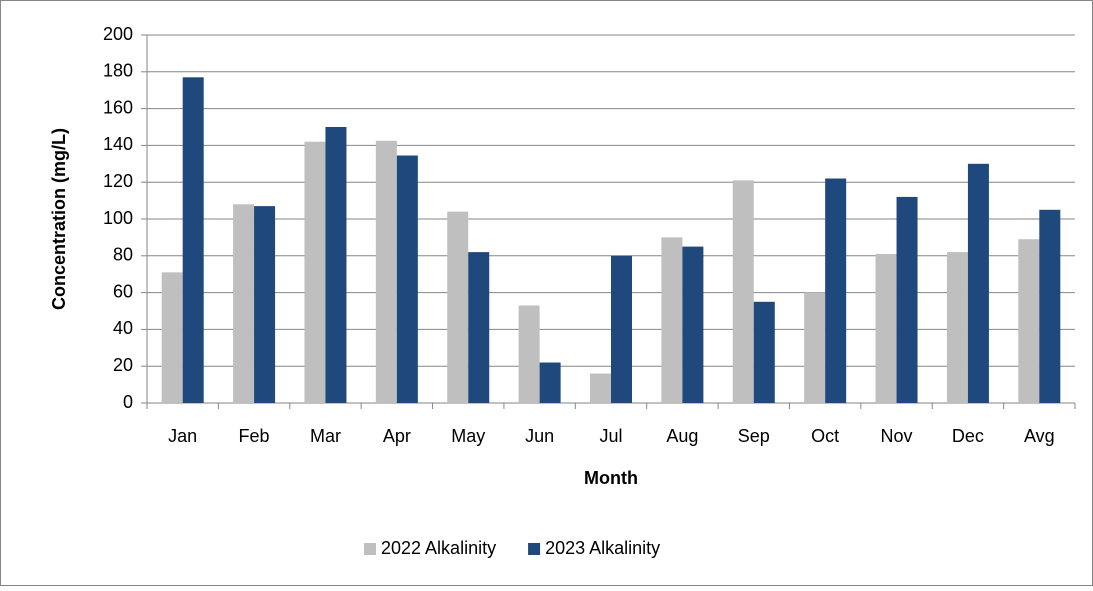 This screenshot has width=1093, height=591. What do you see at coordinates (123, 291) in the screenshot?
I see `y-tick-label: 60` at bounding box center [123, 291].